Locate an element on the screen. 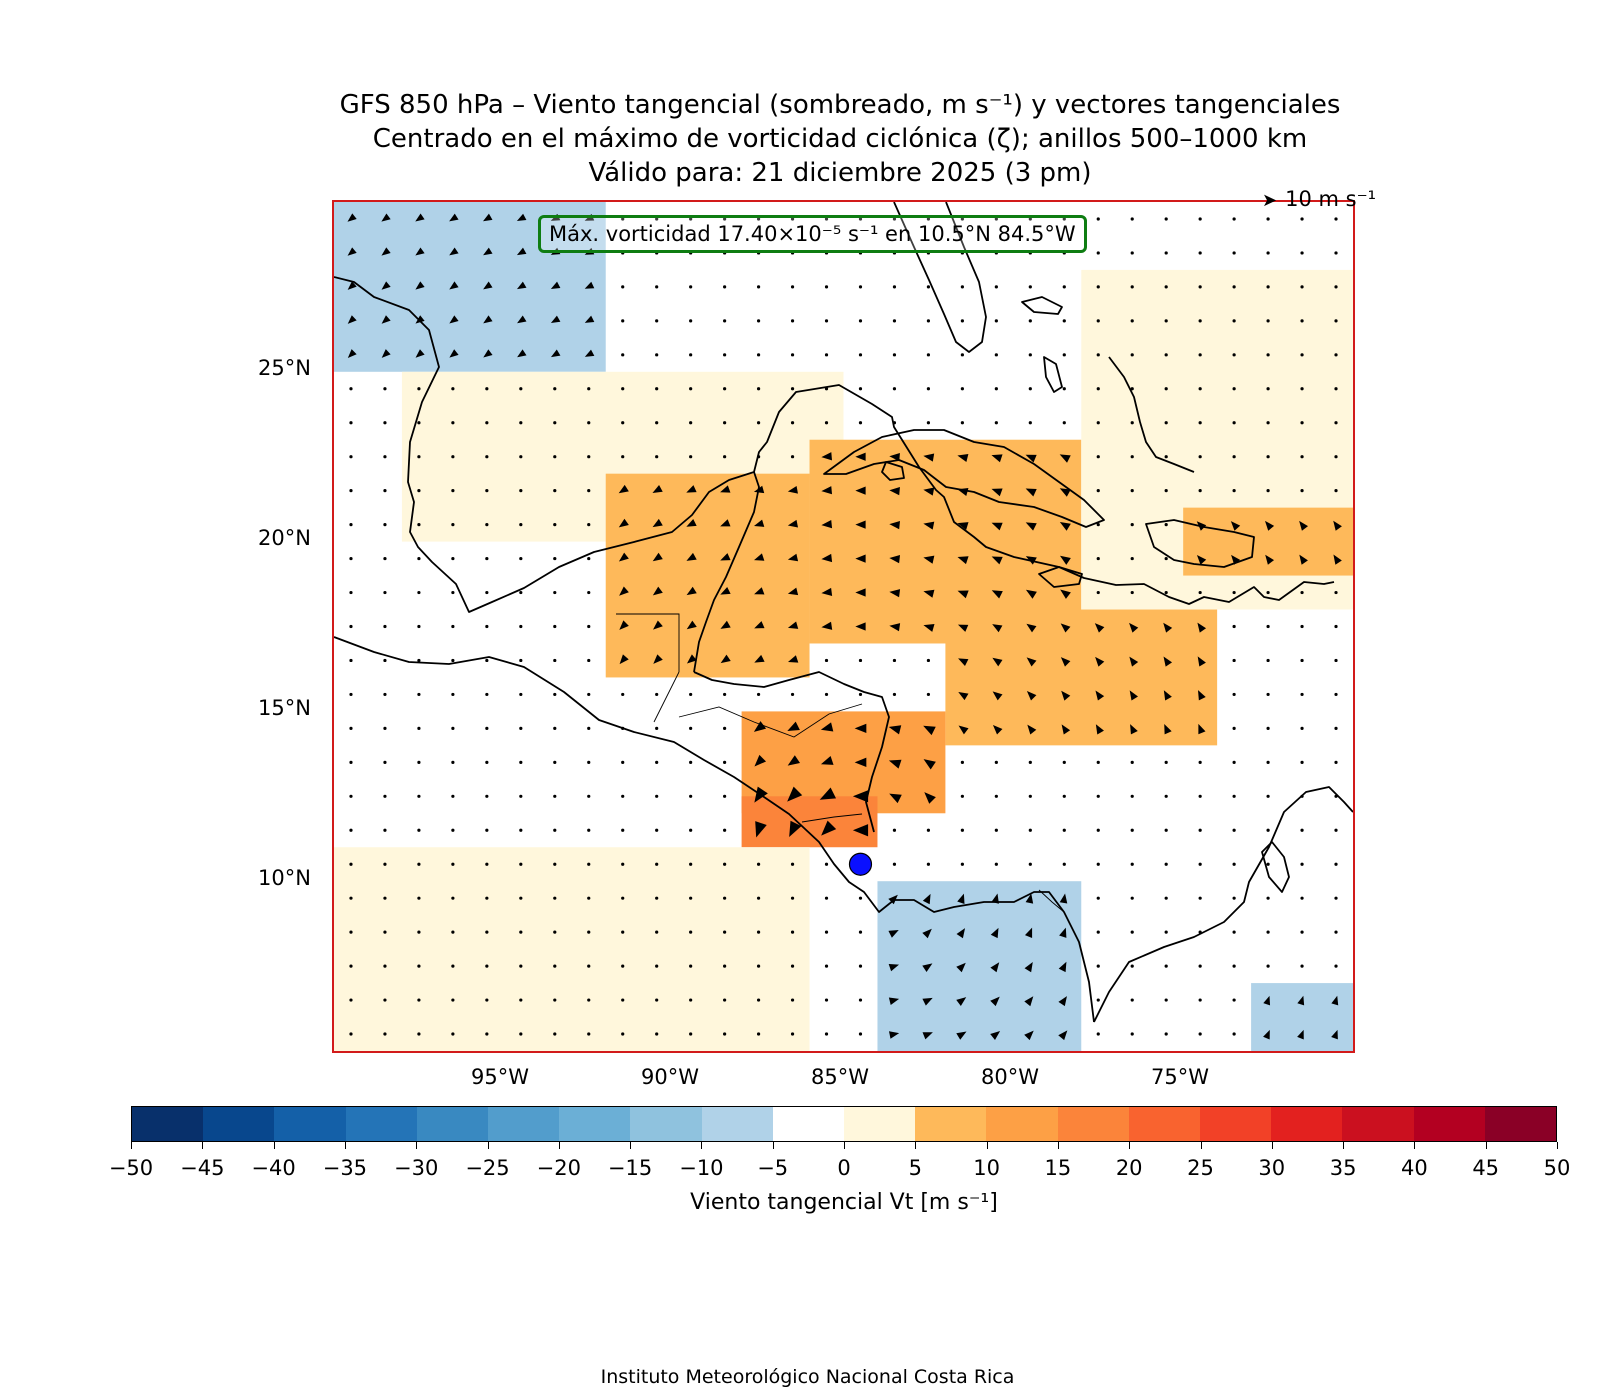  colorbar-tick-label: 20 is located at coordinates (1129, 1168).